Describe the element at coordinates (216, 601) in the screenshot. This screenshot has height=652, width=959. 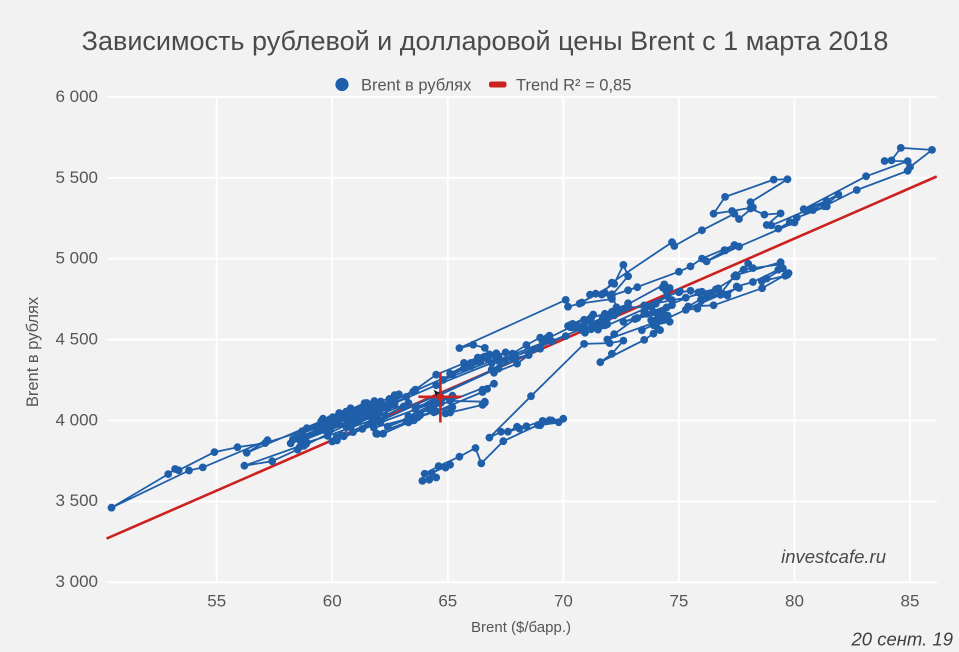
I see `svg-text: 55` at that location.